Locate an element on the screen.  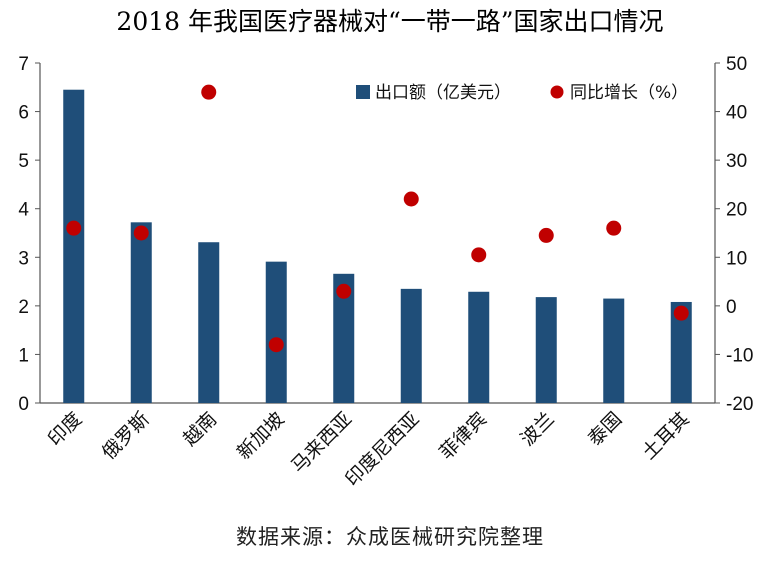
left-tick-label: 6 is located at coordinates (23, 113).